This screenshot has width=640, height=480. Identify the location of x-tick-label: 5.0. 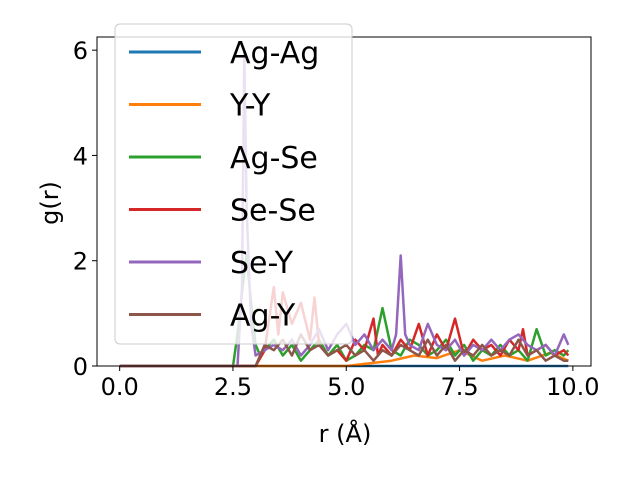
(346, 387).